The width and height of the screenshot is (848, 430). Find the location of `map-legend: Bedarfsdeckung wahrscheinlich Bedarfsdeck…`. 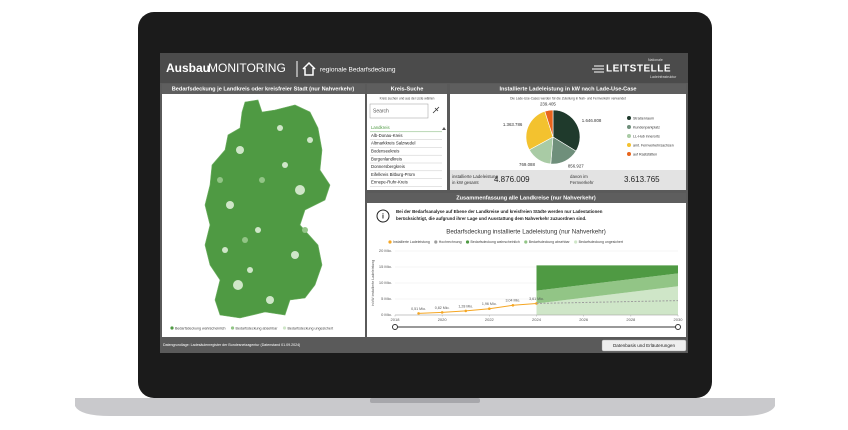

map-legend: Bedarfsdeckung wahrscheinlich Bedarfsdeck… is located at coordinates (251, 328).